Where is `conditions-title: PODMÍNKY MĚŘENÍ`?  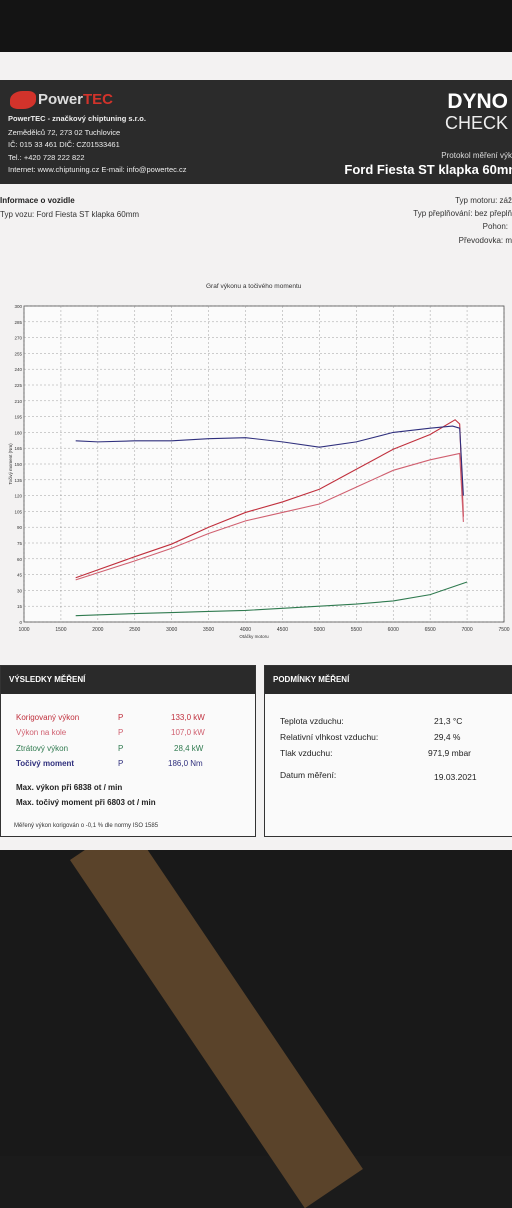
conditions-title: PODMÍNKY MĚŘENÍ is located at coordinates (388, 680).